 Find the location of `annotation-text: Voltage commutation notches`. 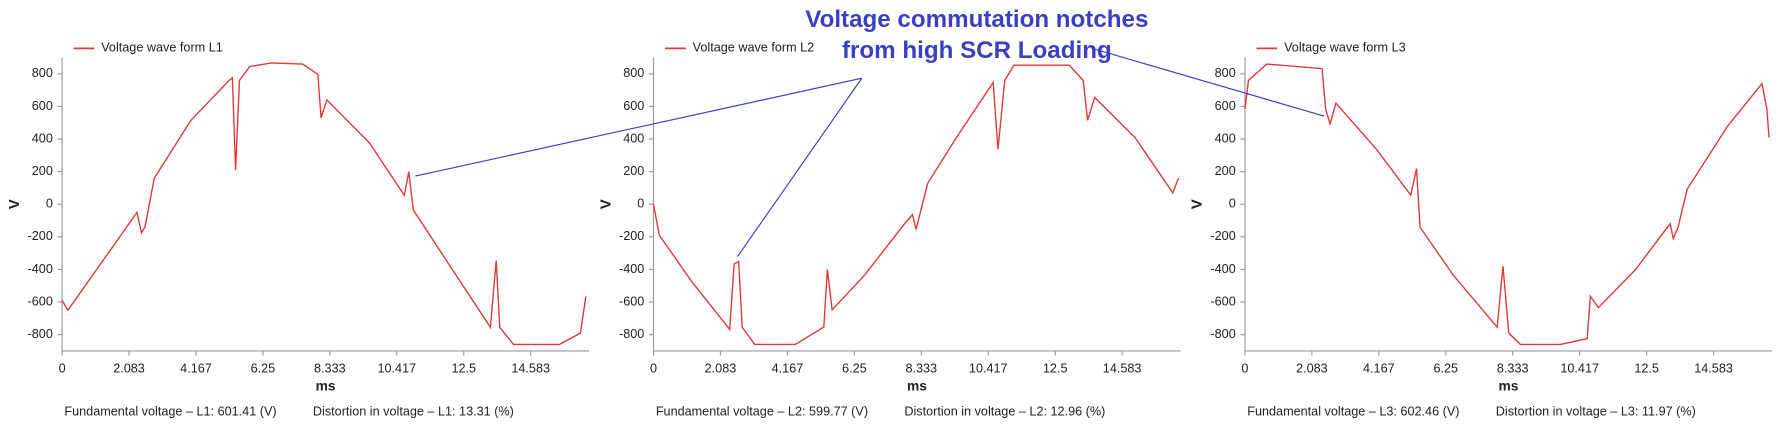

annotation-text: Voltage commutation notches is located at coordinates (976, 19).